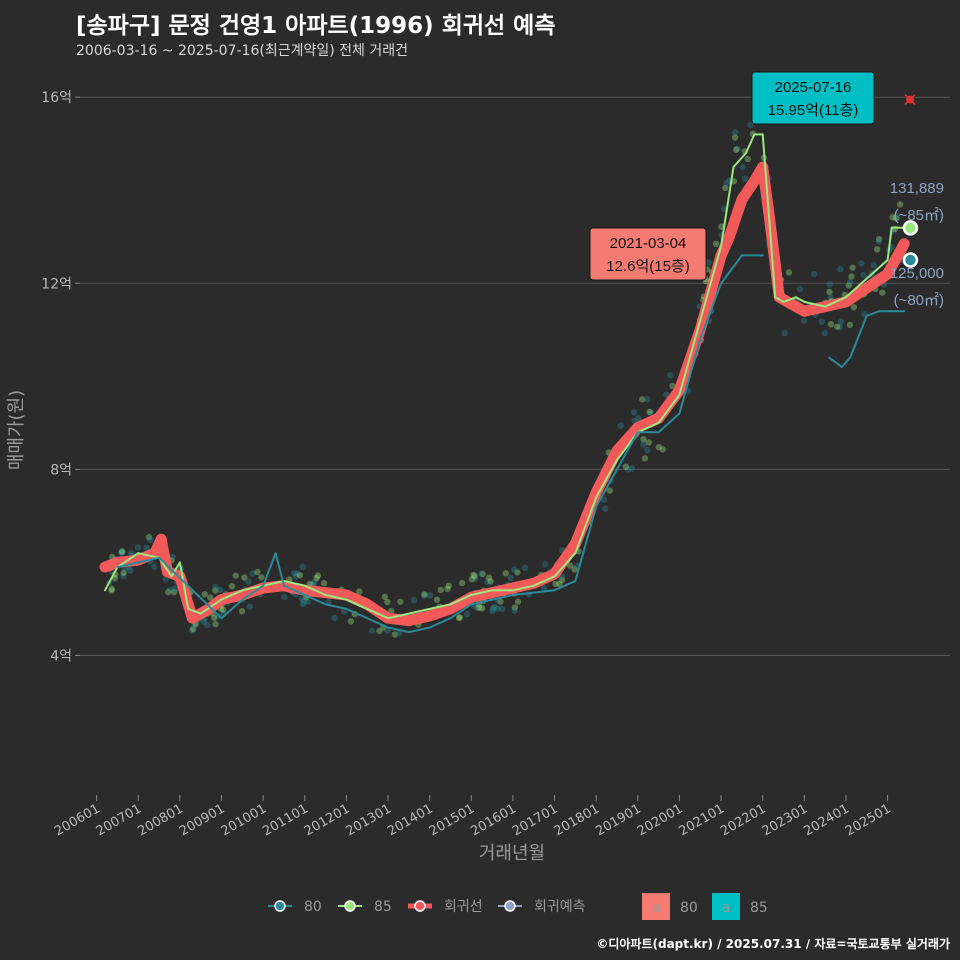 The image size is (960, 960). I want to click on legend-label-regression: 회귀선, so click(463, 907).